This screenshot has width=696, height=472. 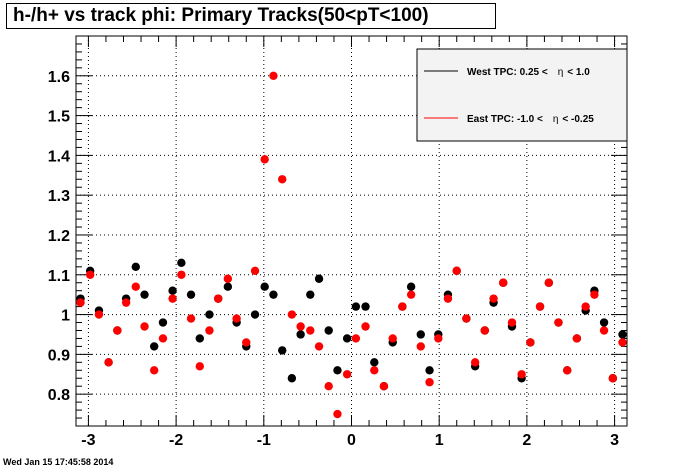 I want to click on x-tick-label: -1, so click(x=264, y=440).